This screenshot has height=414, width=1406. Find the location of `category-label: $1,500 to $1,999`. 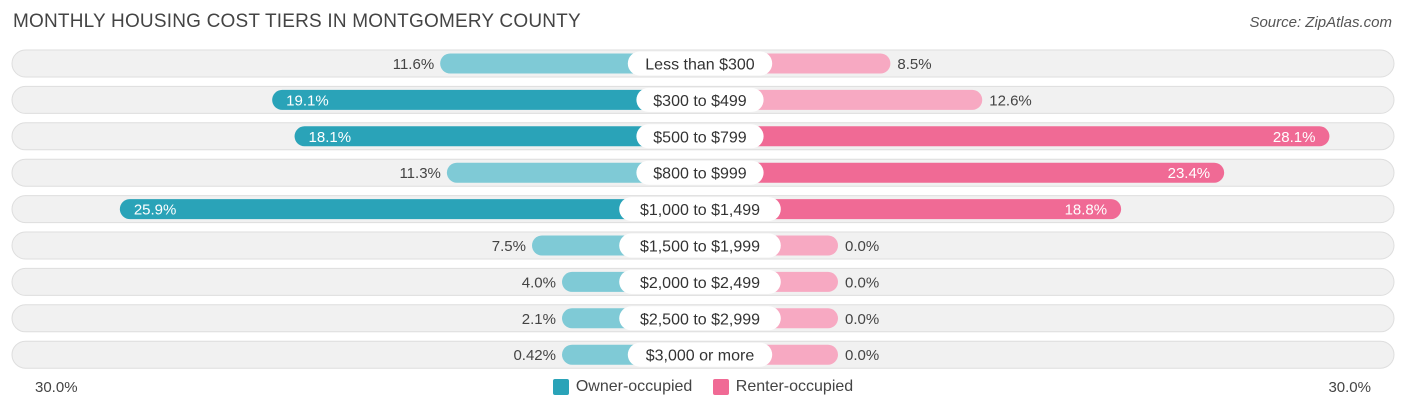

category-label: $1,500 to $1,999 is located at coordinates (700, 247).